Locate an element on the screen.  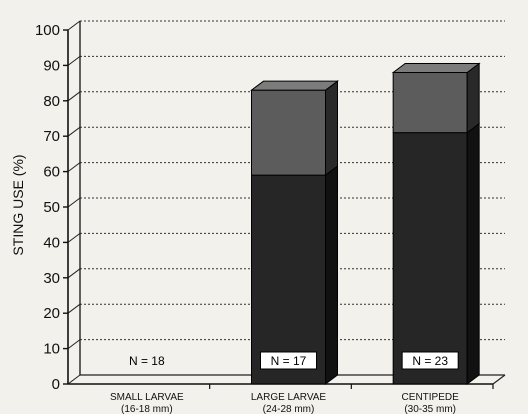
y-tick-label: 50 is located at coordinates (51, 207).